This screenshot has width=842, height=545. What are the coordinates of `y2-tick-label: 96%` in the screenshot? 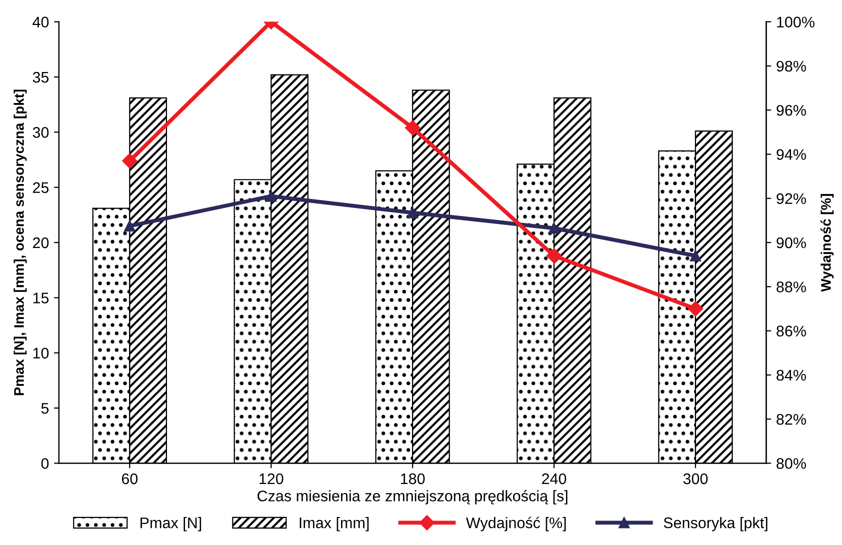 It's located at (791, 110).